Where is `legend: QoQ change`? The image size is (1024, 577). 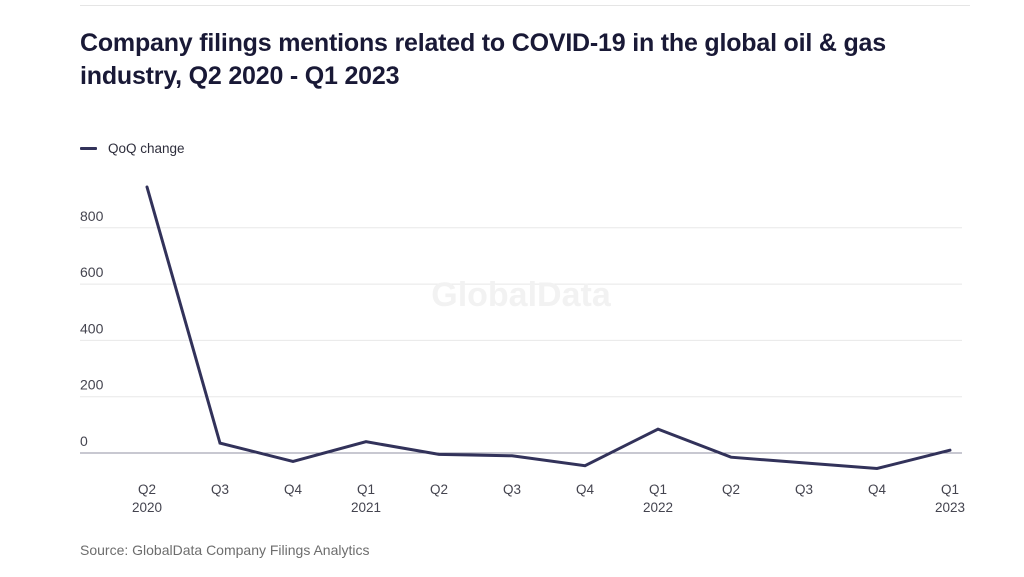
legend: QoQ change is located at coordinates (132, 148).